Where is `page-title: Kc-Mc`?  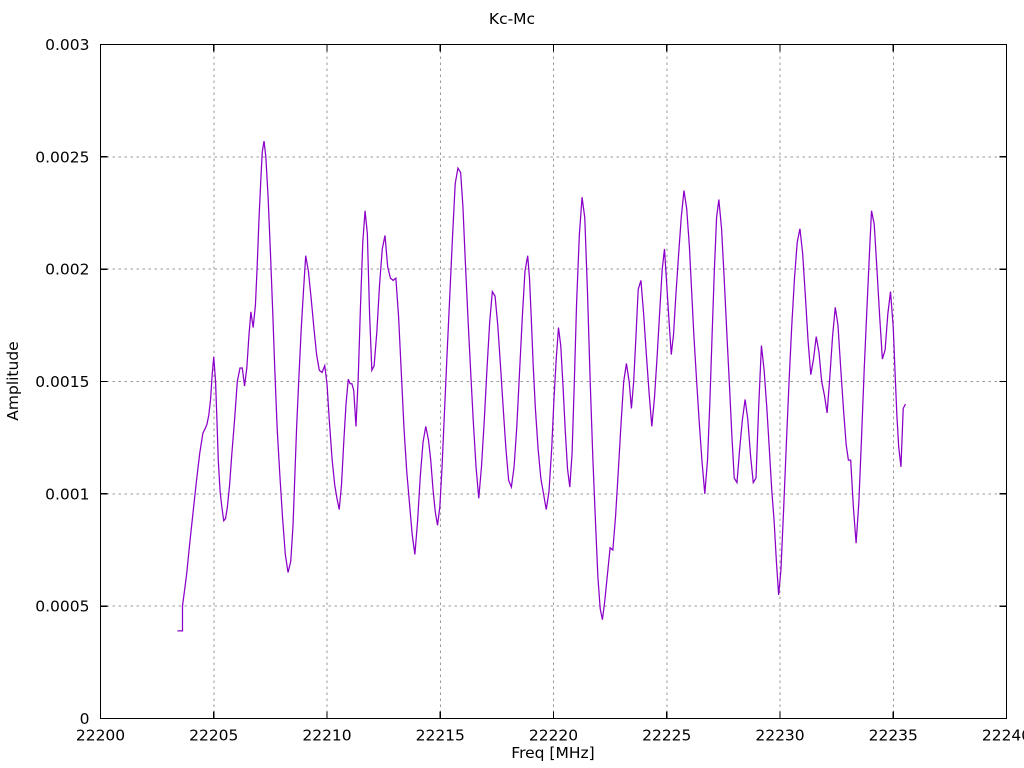
page-title: Kc-Mc is located at coordinates (512, 19).